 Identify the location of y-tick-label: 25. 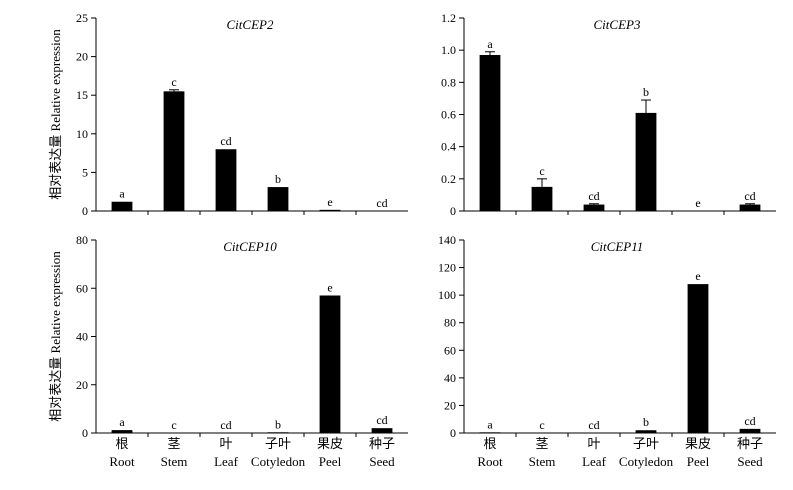
(82, 18).